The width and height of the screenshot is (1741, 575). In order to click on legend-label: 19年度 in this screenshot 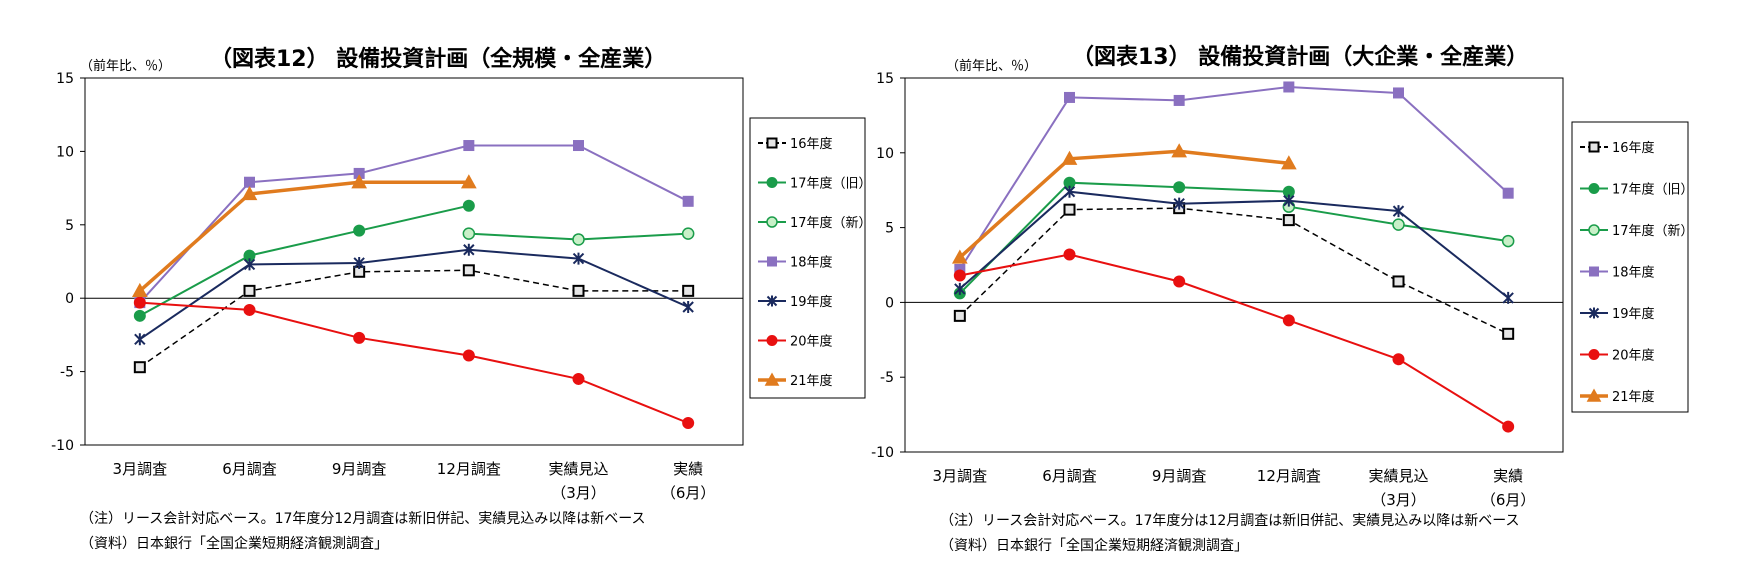, I will do `click(811, 302)`.